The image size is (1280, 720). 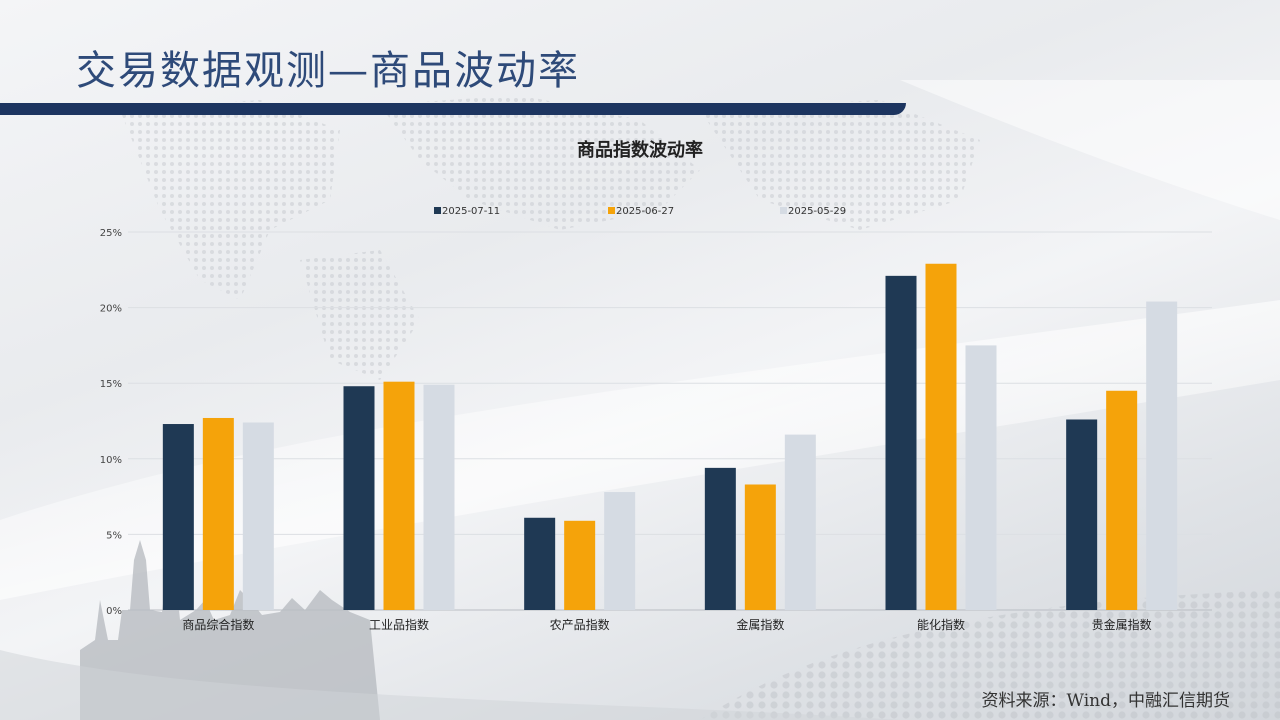 What do you see at coordinates (645, 211) in the screenshot?
I see `legend-label: 2025-06-27` at bounding box center [645, 211].